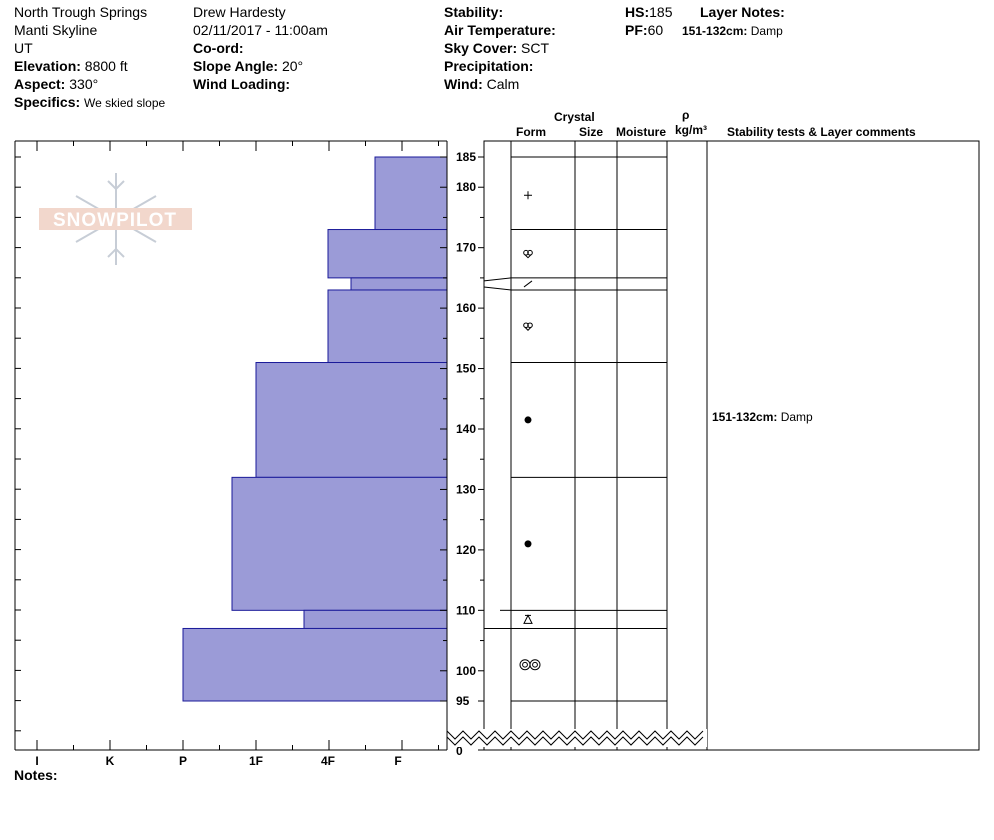  What do you see at coordinates (591, 132) in the screenshot?
I see `size-header: Size` at bounding box center [591, 132].